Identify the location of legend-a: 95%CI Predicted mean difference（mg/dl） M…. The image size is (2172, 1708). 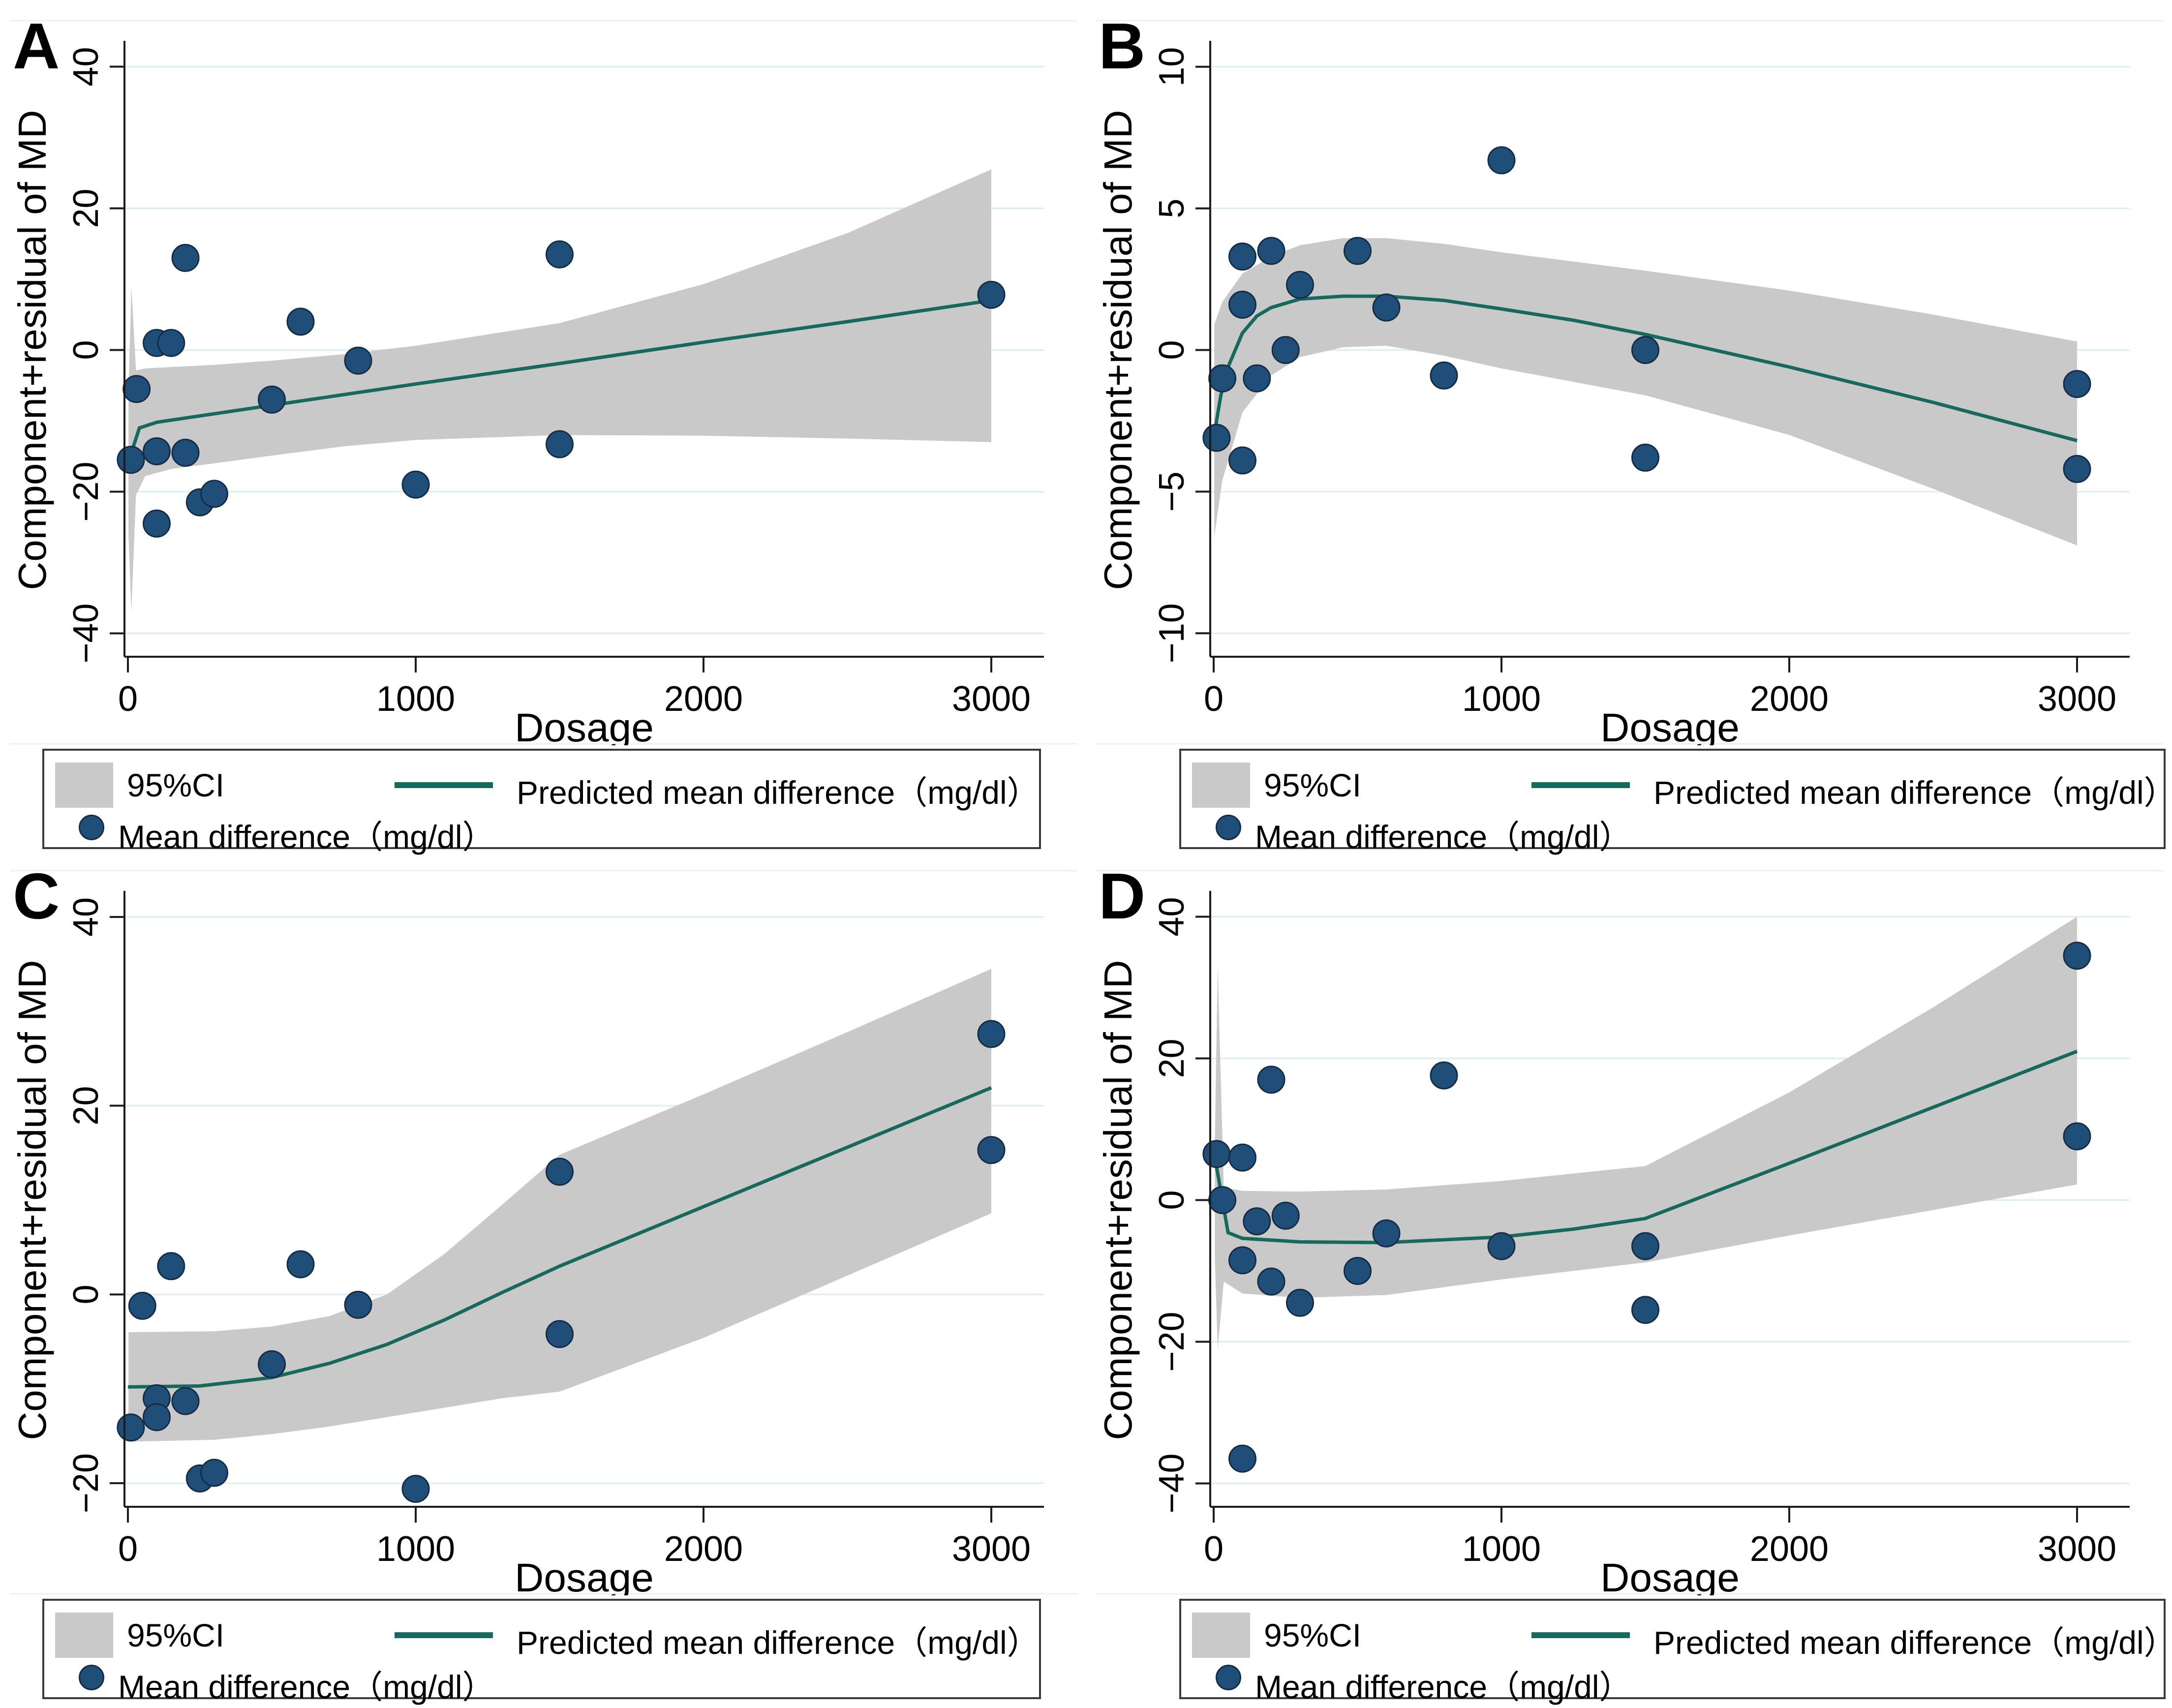
(541, 802).